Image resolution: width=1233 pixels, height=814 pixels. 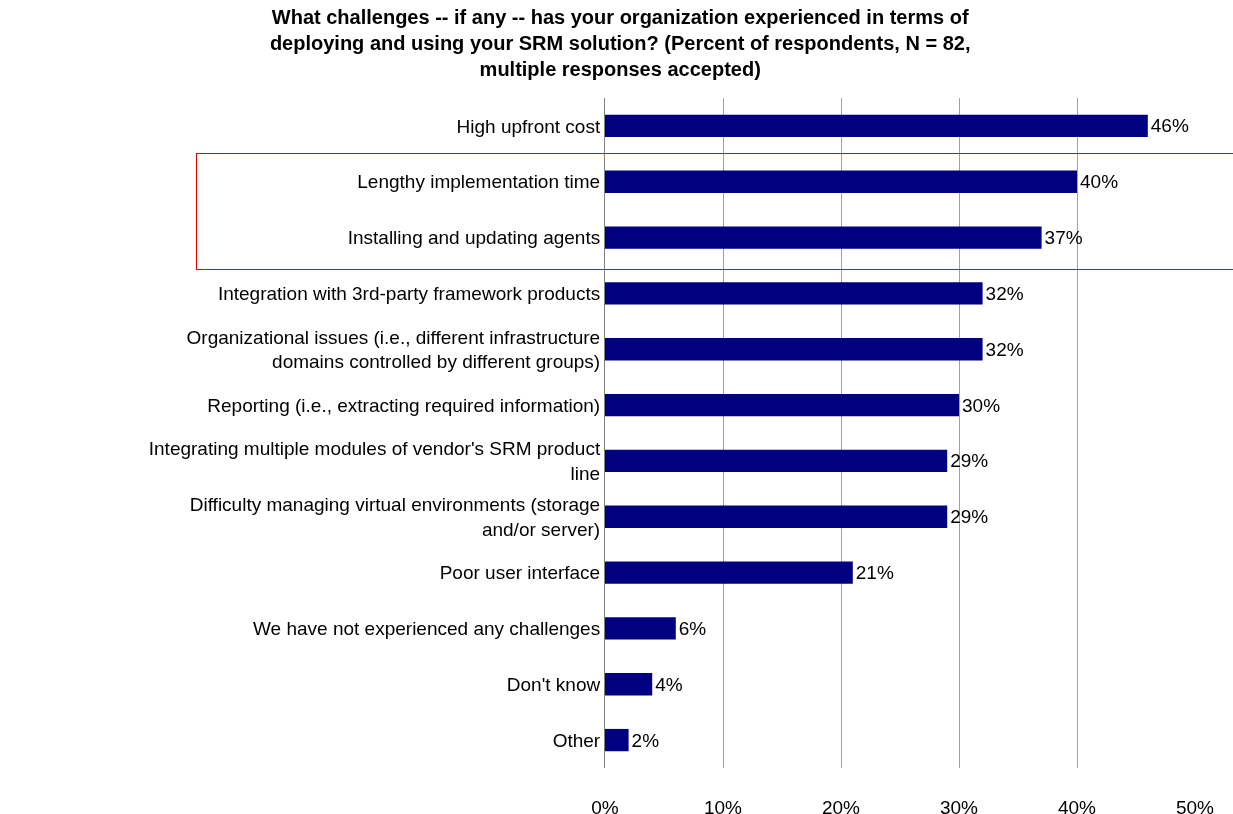 What do you see at coordinates (959, 805) in the screenshot?
I see `x-tick-label: 30%` at bounding box center [959, 805].